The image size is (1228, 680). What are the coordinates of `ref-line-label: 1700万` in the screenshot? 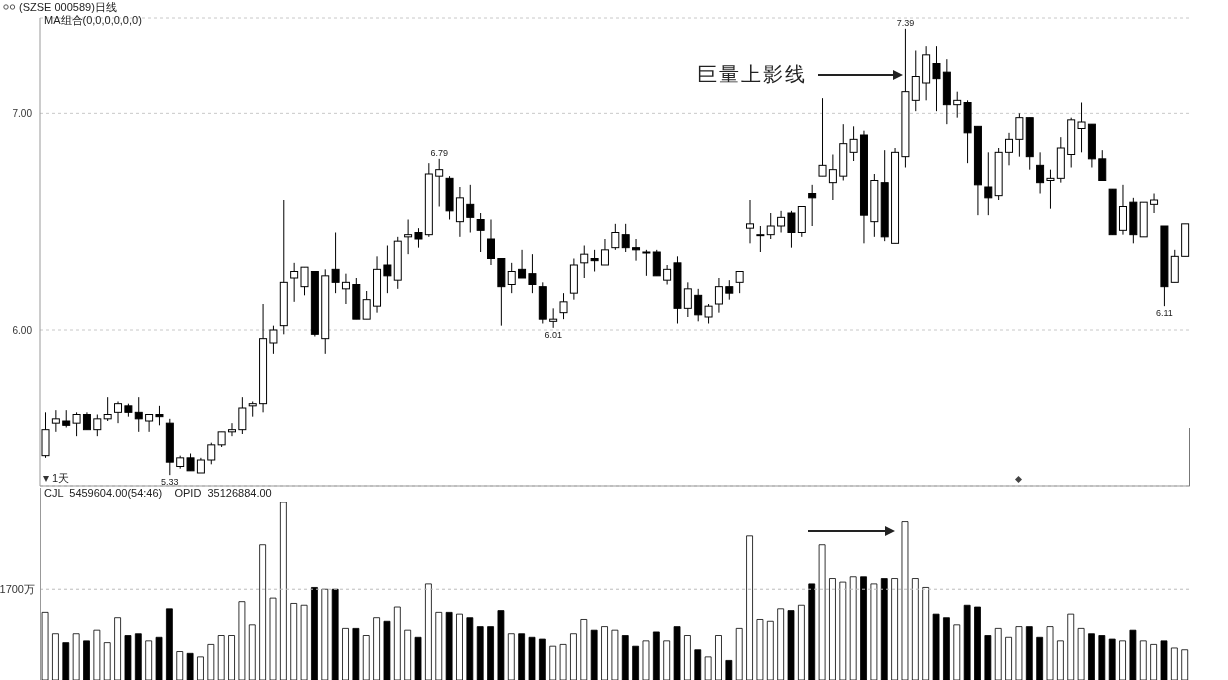 It's located at (17, 589).